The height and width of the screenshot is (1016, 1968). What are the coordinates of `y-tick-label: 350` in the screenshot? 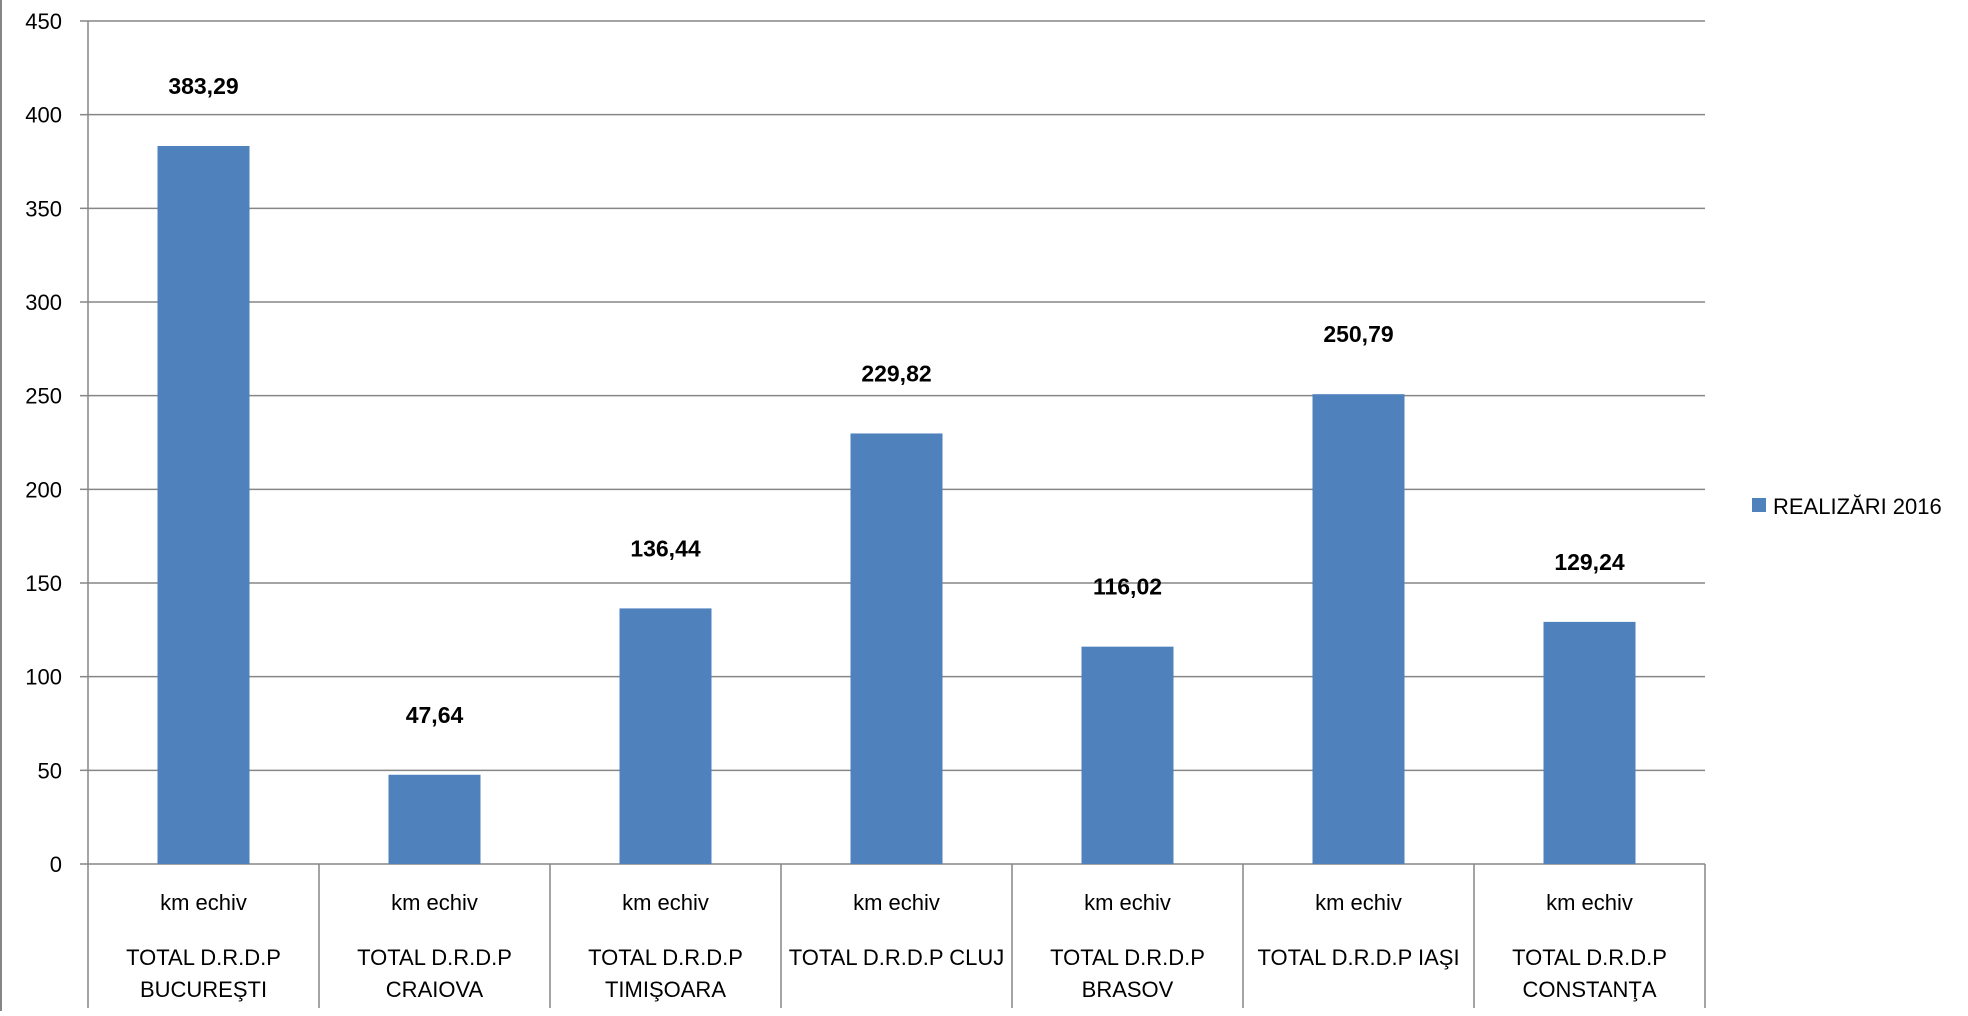 It's located at (43, 208).